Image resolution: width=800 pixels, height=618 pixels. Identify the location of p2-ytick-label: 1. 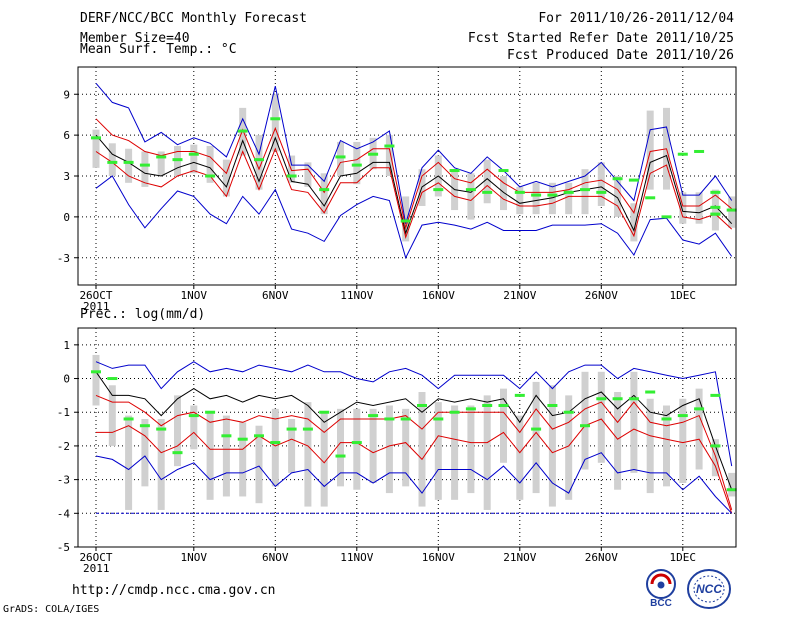
(66, 345).